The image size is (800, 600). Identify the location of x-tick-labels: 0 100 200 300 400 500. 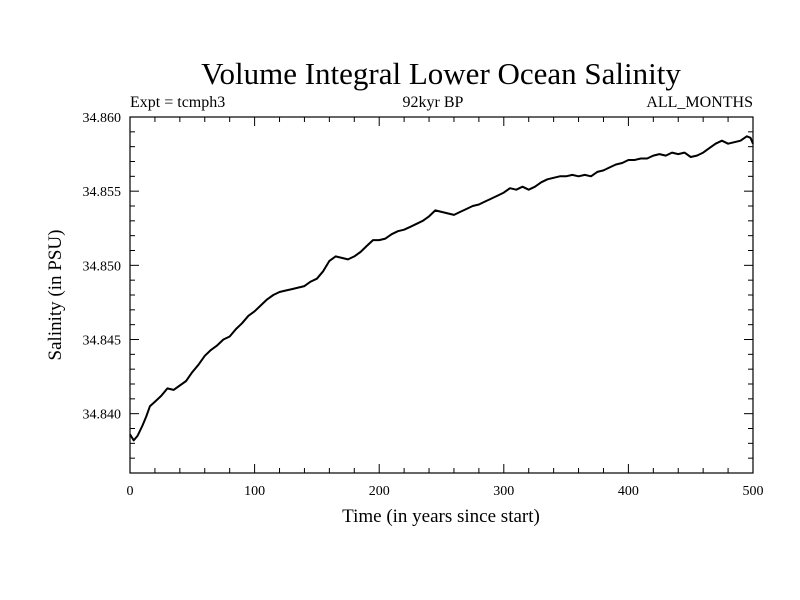
(445, 491).